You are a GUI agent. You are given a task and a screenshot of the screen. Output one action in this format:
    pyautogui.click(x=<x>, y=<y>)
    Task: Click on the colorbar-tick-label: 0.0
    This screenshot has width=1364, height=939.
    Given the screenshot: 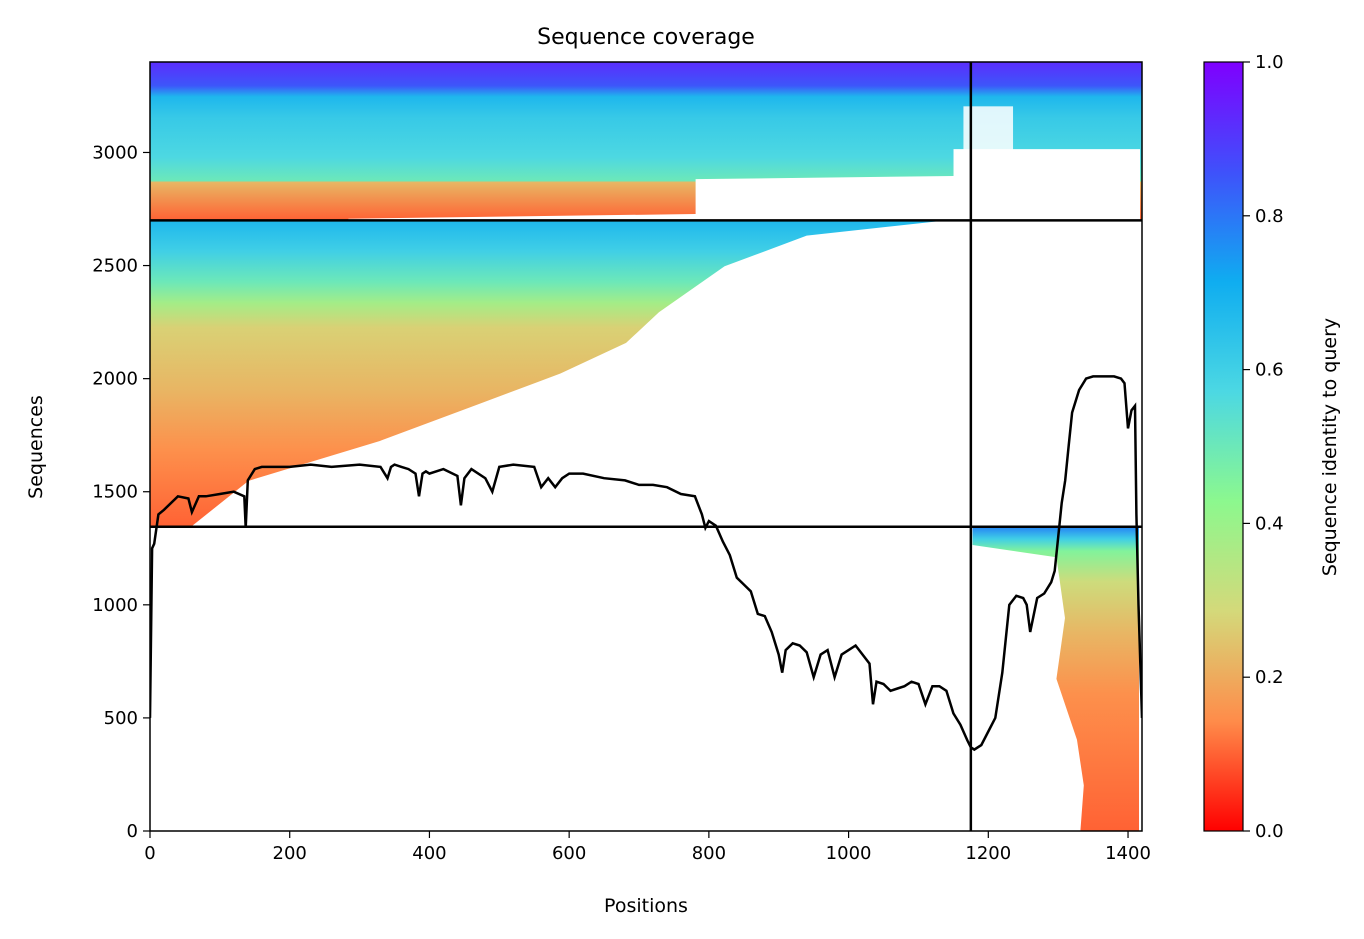 What is the action you would take?
    pyautogui.click(x=1269, y=831)
    